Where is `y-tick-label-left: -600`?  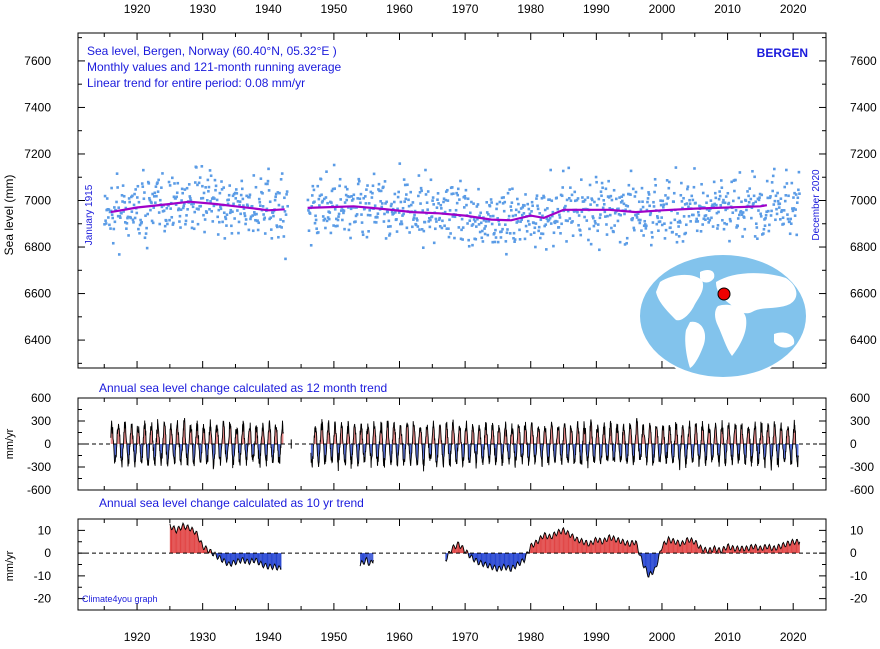 y-tick-label-left: -600 is located at coordinates (39, 490).